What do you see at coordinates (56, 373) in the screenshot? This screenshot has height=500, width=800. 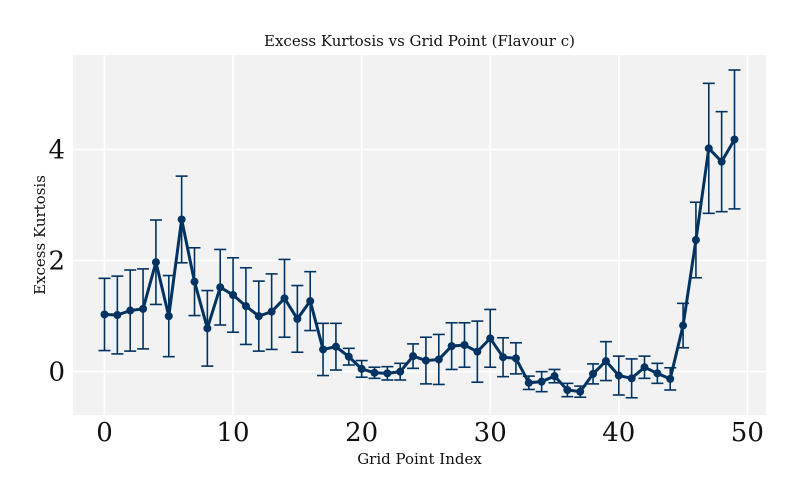 I see `y-tick-label: 0` at bounding box center [56, 373].